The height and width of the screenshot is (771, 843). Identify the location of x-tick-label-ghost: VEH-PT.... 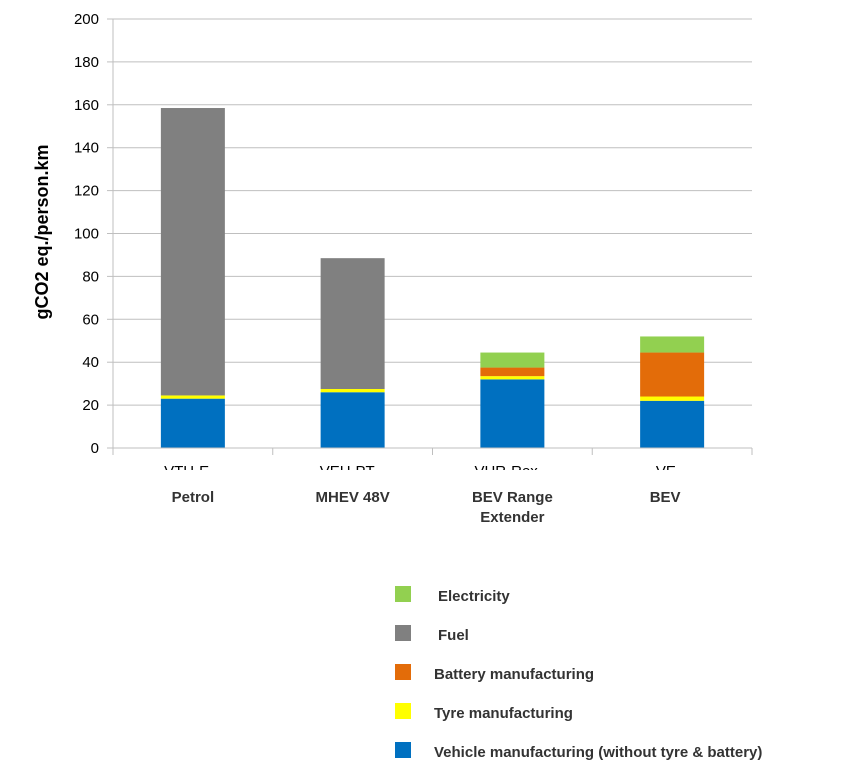
(353, 471).